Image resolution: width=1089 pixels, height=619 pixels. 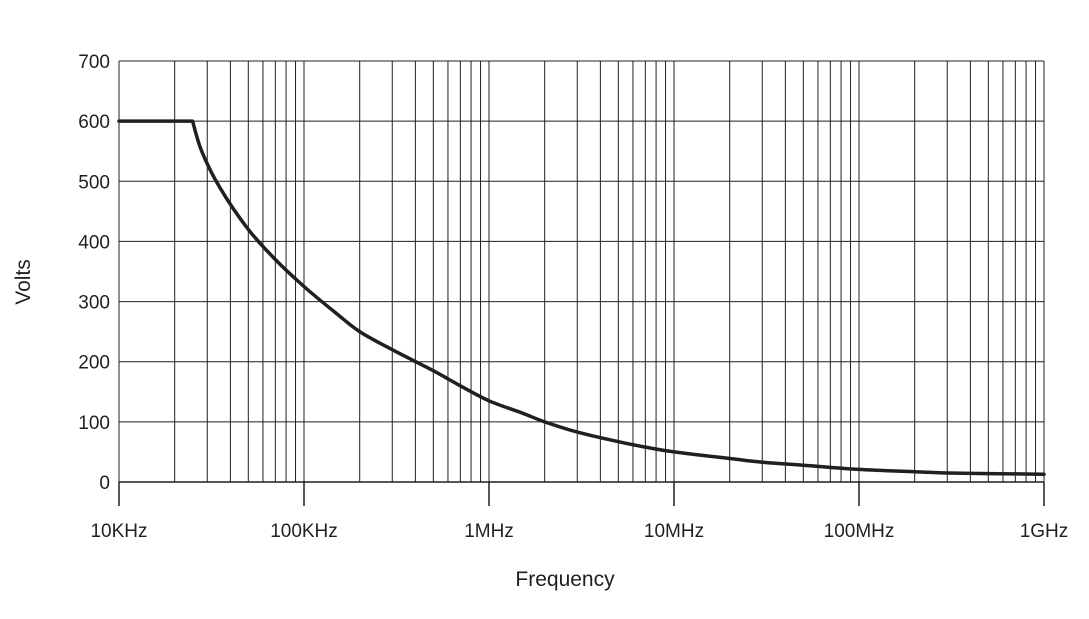 What do you see at coordinates (118, 531) in the screenshot?
I see `x-tick-label: 10KHz` at bounding box center [118, 531].